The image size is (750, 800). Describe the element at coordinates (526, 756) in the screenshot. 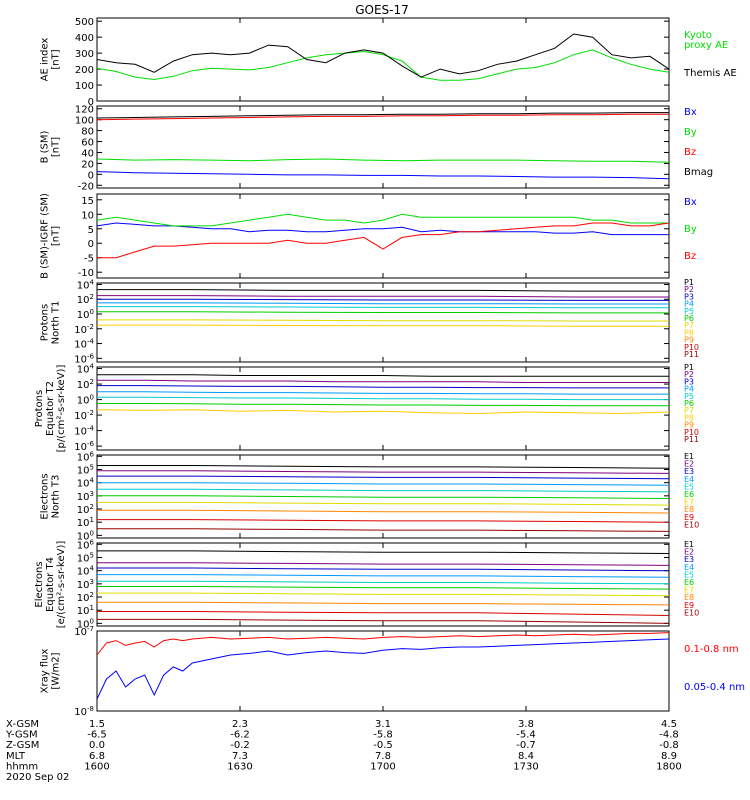

I see `x-row-value: 8.4` at that location.